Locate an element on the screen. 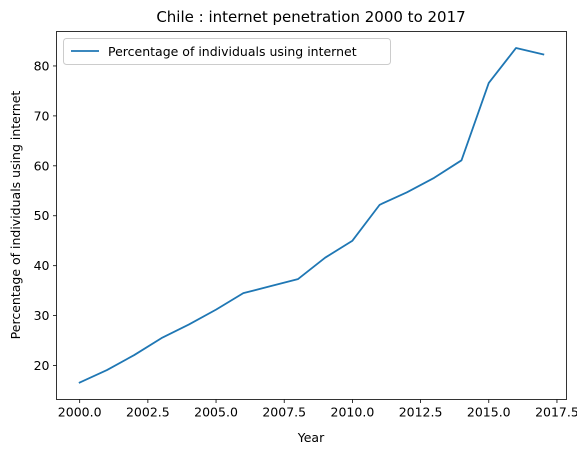 The width and height of the screenshot is (577, 455). x-tick-label: 2002.5 is located at coordinates (148, 412).